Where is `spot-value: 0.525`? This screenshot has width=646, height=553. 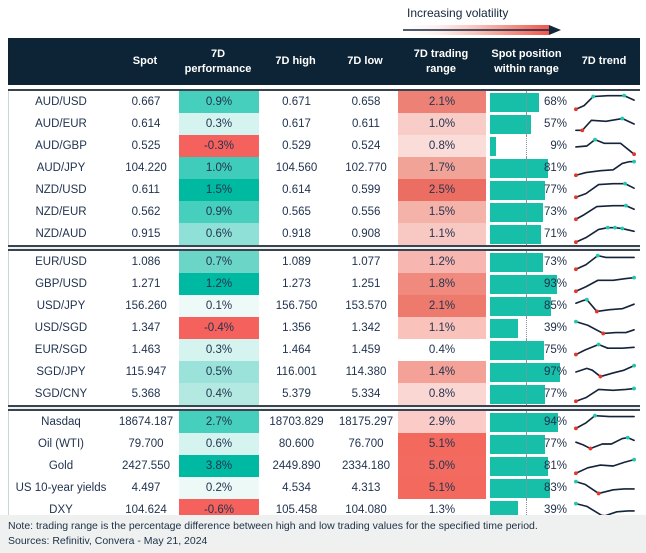
spot-value: 0.525 is located at coordinates (146, 146).